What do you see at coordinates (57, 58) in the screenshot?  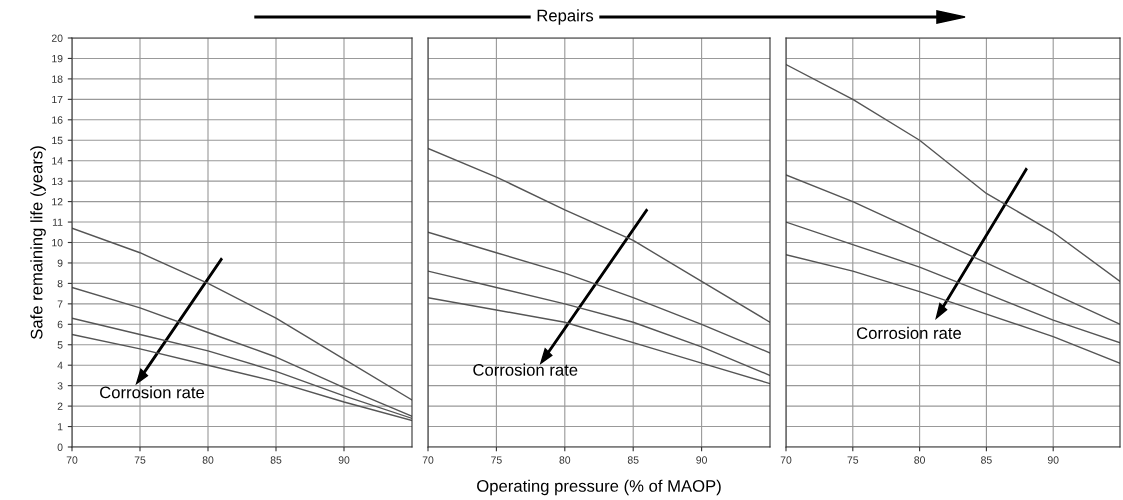 I see `y-tick-label: 19` at bounding box center [57, 58].